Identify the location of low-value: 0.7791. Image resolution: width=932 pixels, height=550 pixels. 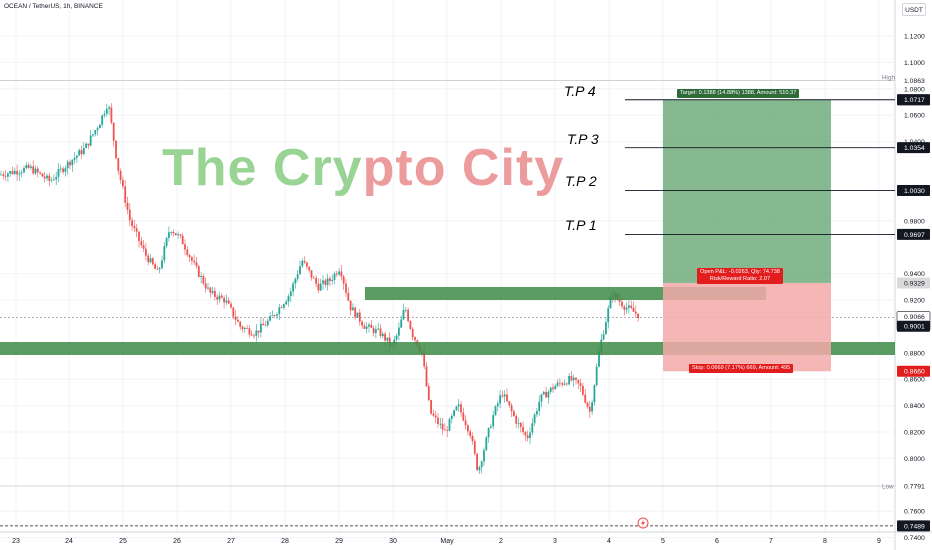
(914, 486).